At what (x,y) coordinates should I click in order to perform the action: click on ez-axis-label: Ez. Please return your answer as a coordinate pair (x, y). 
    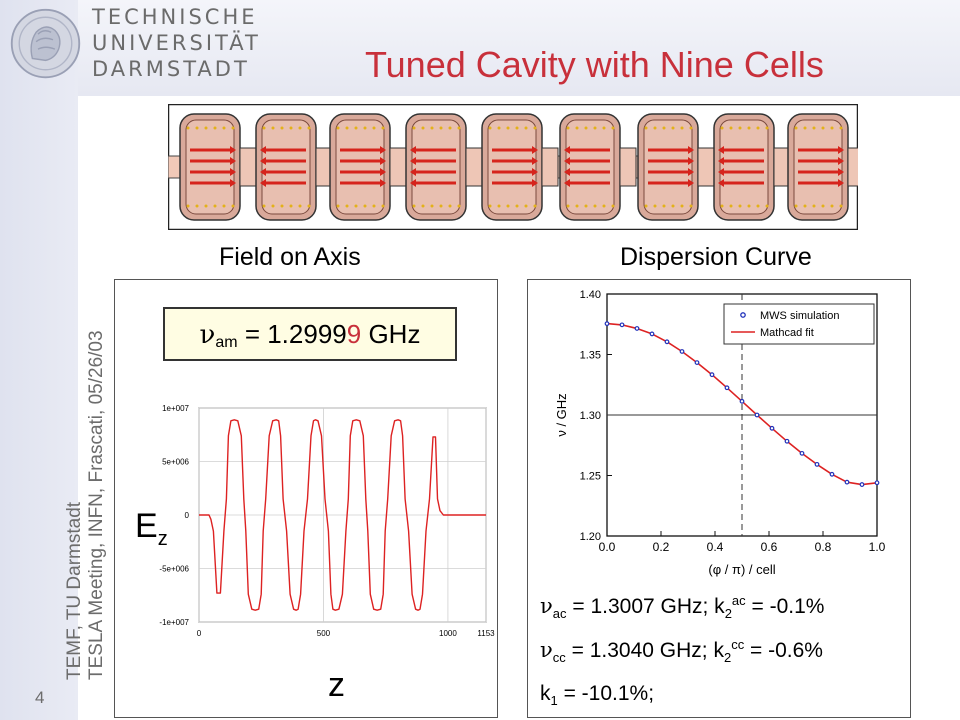
    Looking at the image, I should click on (151, 529).